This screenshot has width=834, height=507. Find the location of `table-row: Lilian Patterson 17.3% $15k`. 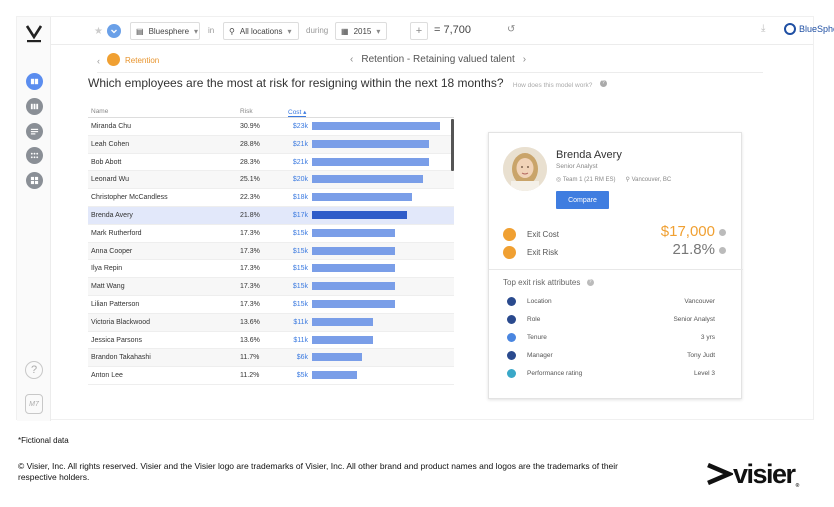

table-row: Lilian Patterson 17.3% $15k is located at coordinates (271, 305).